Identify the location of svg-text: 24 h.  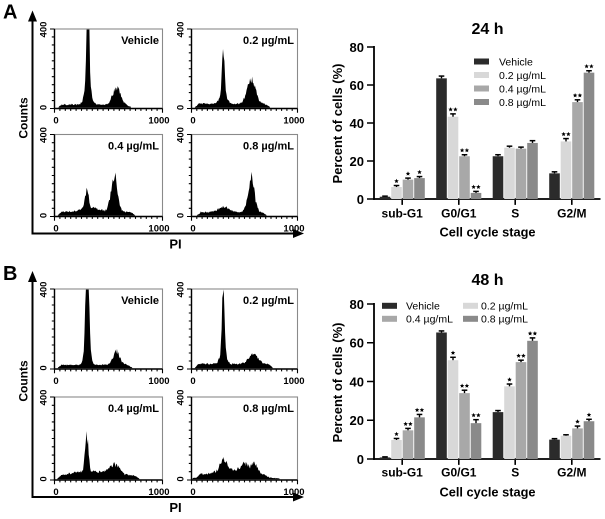
(487, 29).